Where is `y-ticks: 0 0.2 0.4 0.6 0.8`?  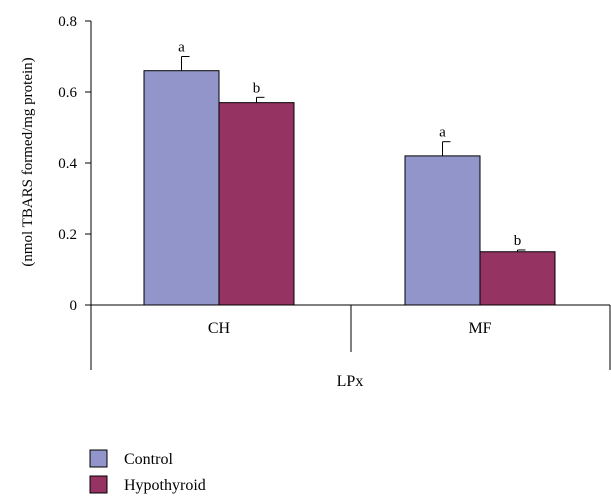 y-ticks: 0 0.2 0.4 0.6 0.8 is located at coordinates (74, 164).